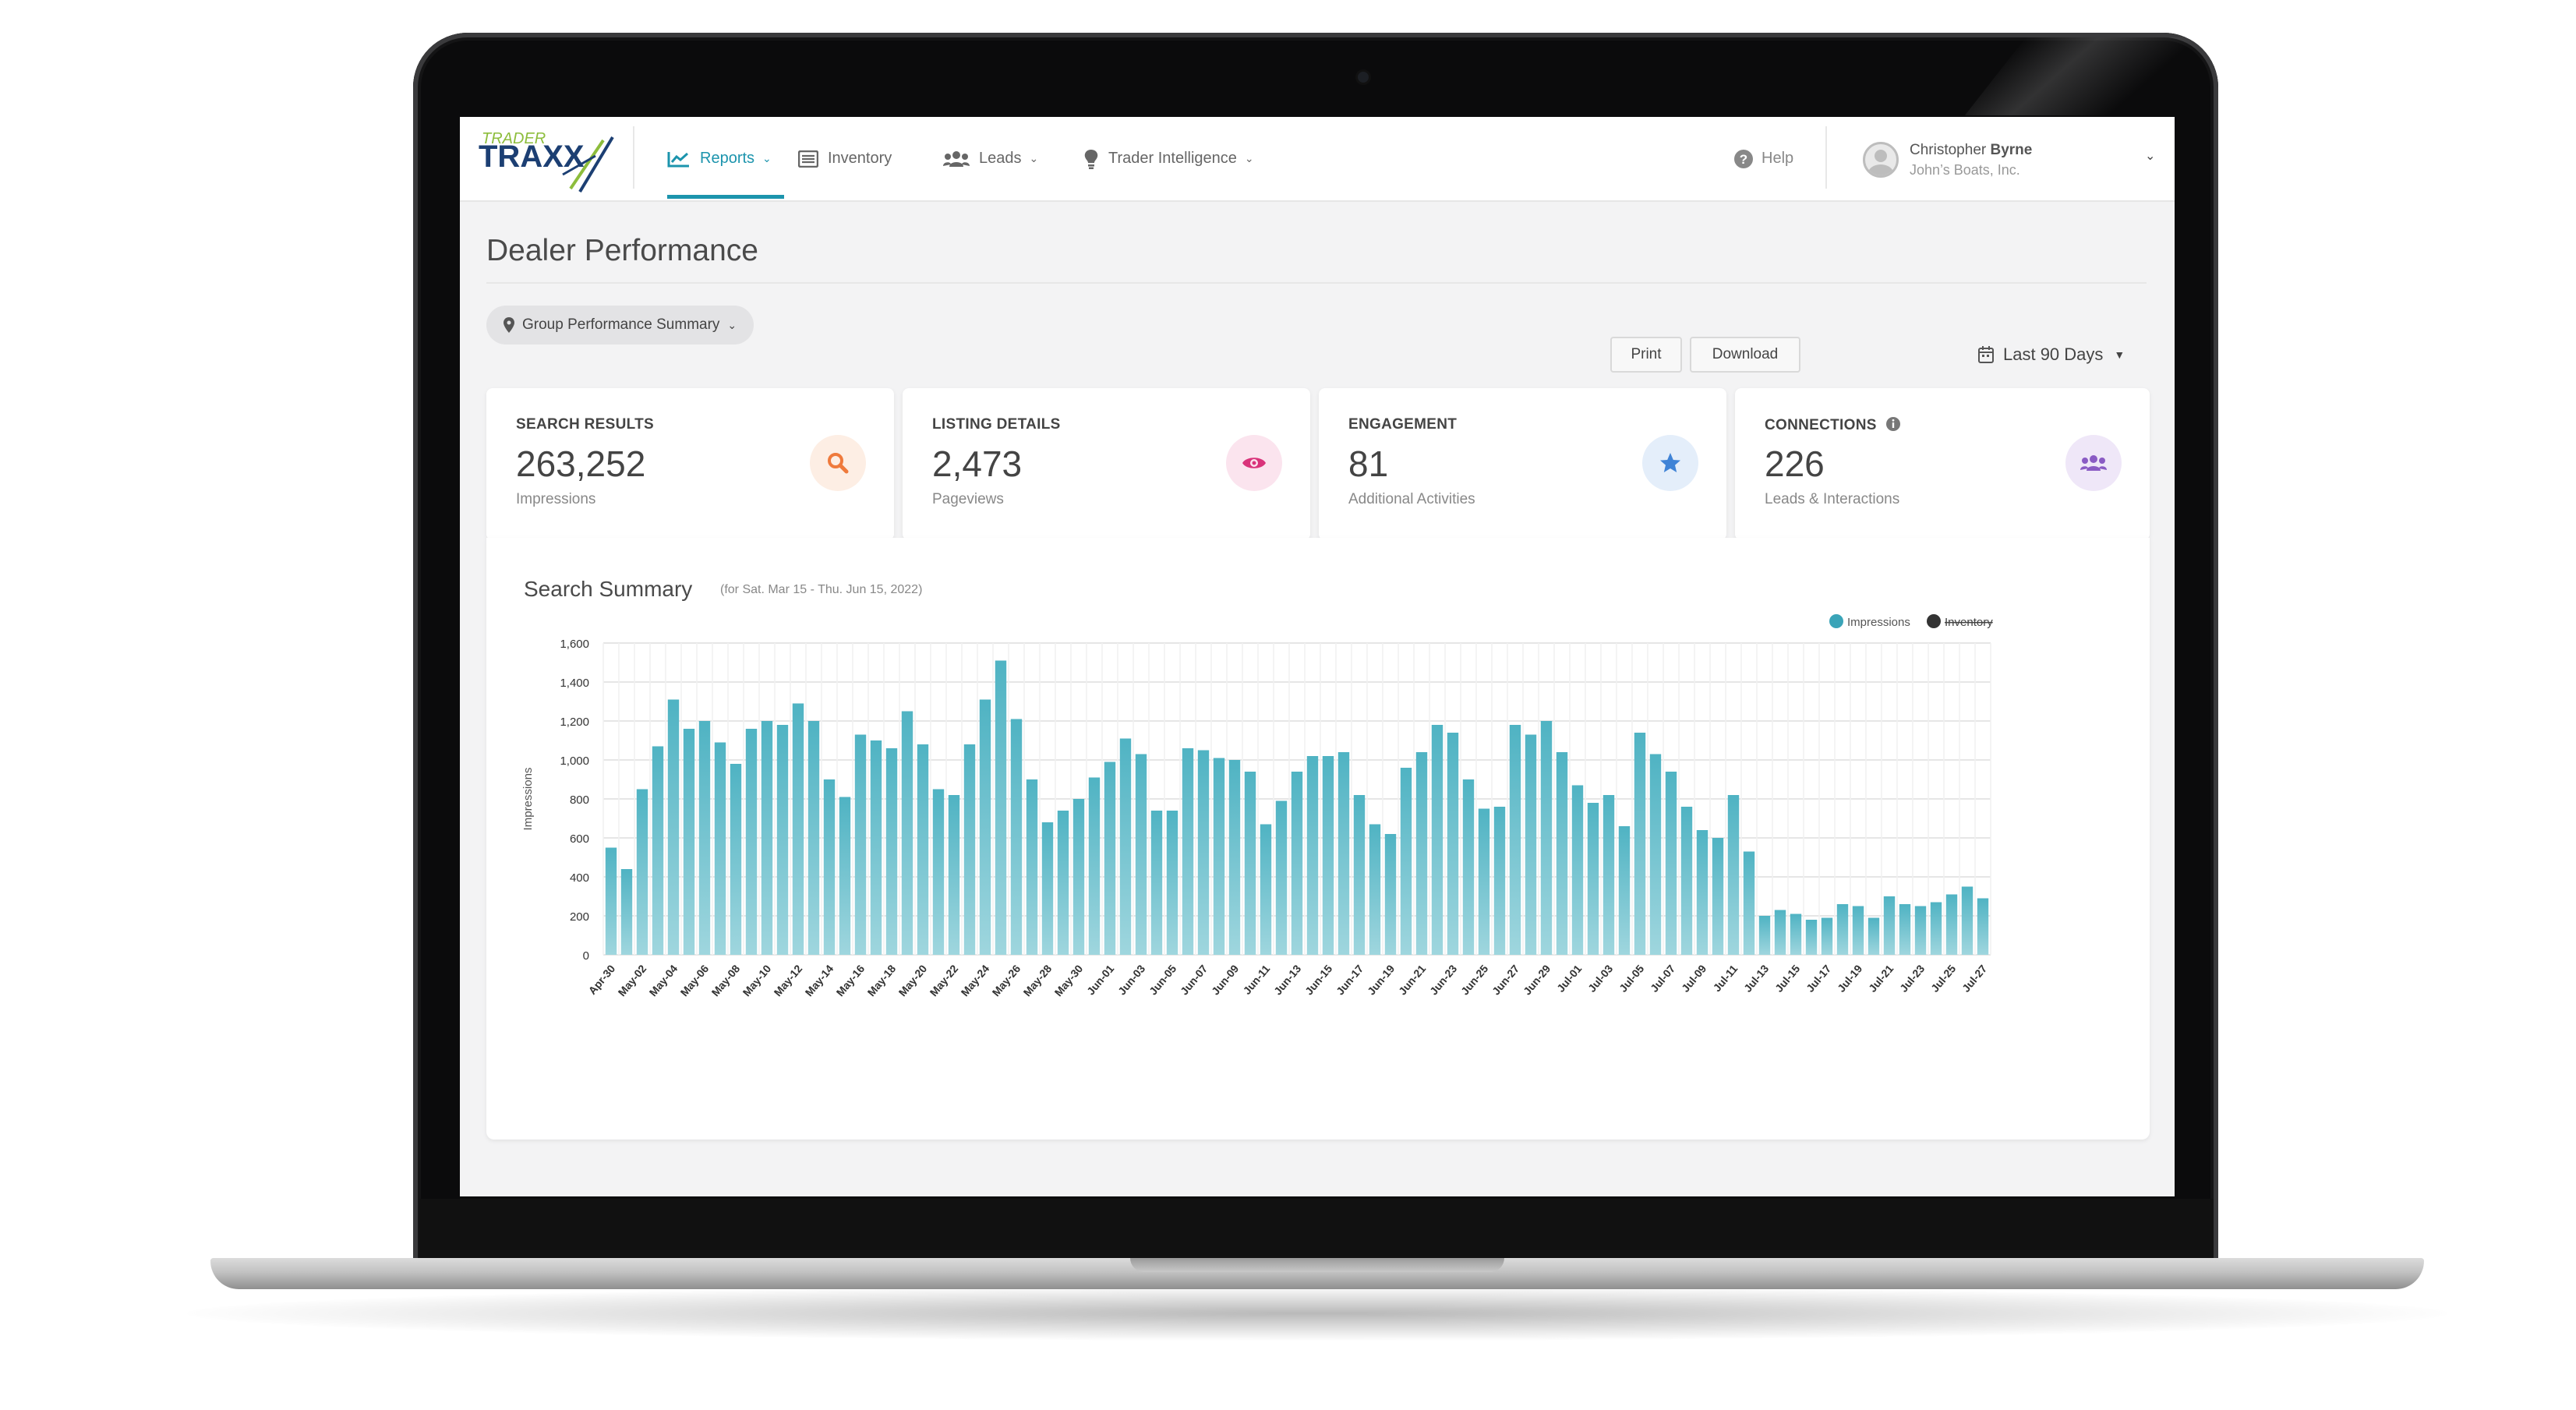 Image resolution: width=2576 pixels, height=1410 pixels. What do you see at coordinates (1947, 160) in the screenshot?
I see `user-menu: Christopher Byrne John’s Boats, Inc.` at bounding box center [1947, 160].